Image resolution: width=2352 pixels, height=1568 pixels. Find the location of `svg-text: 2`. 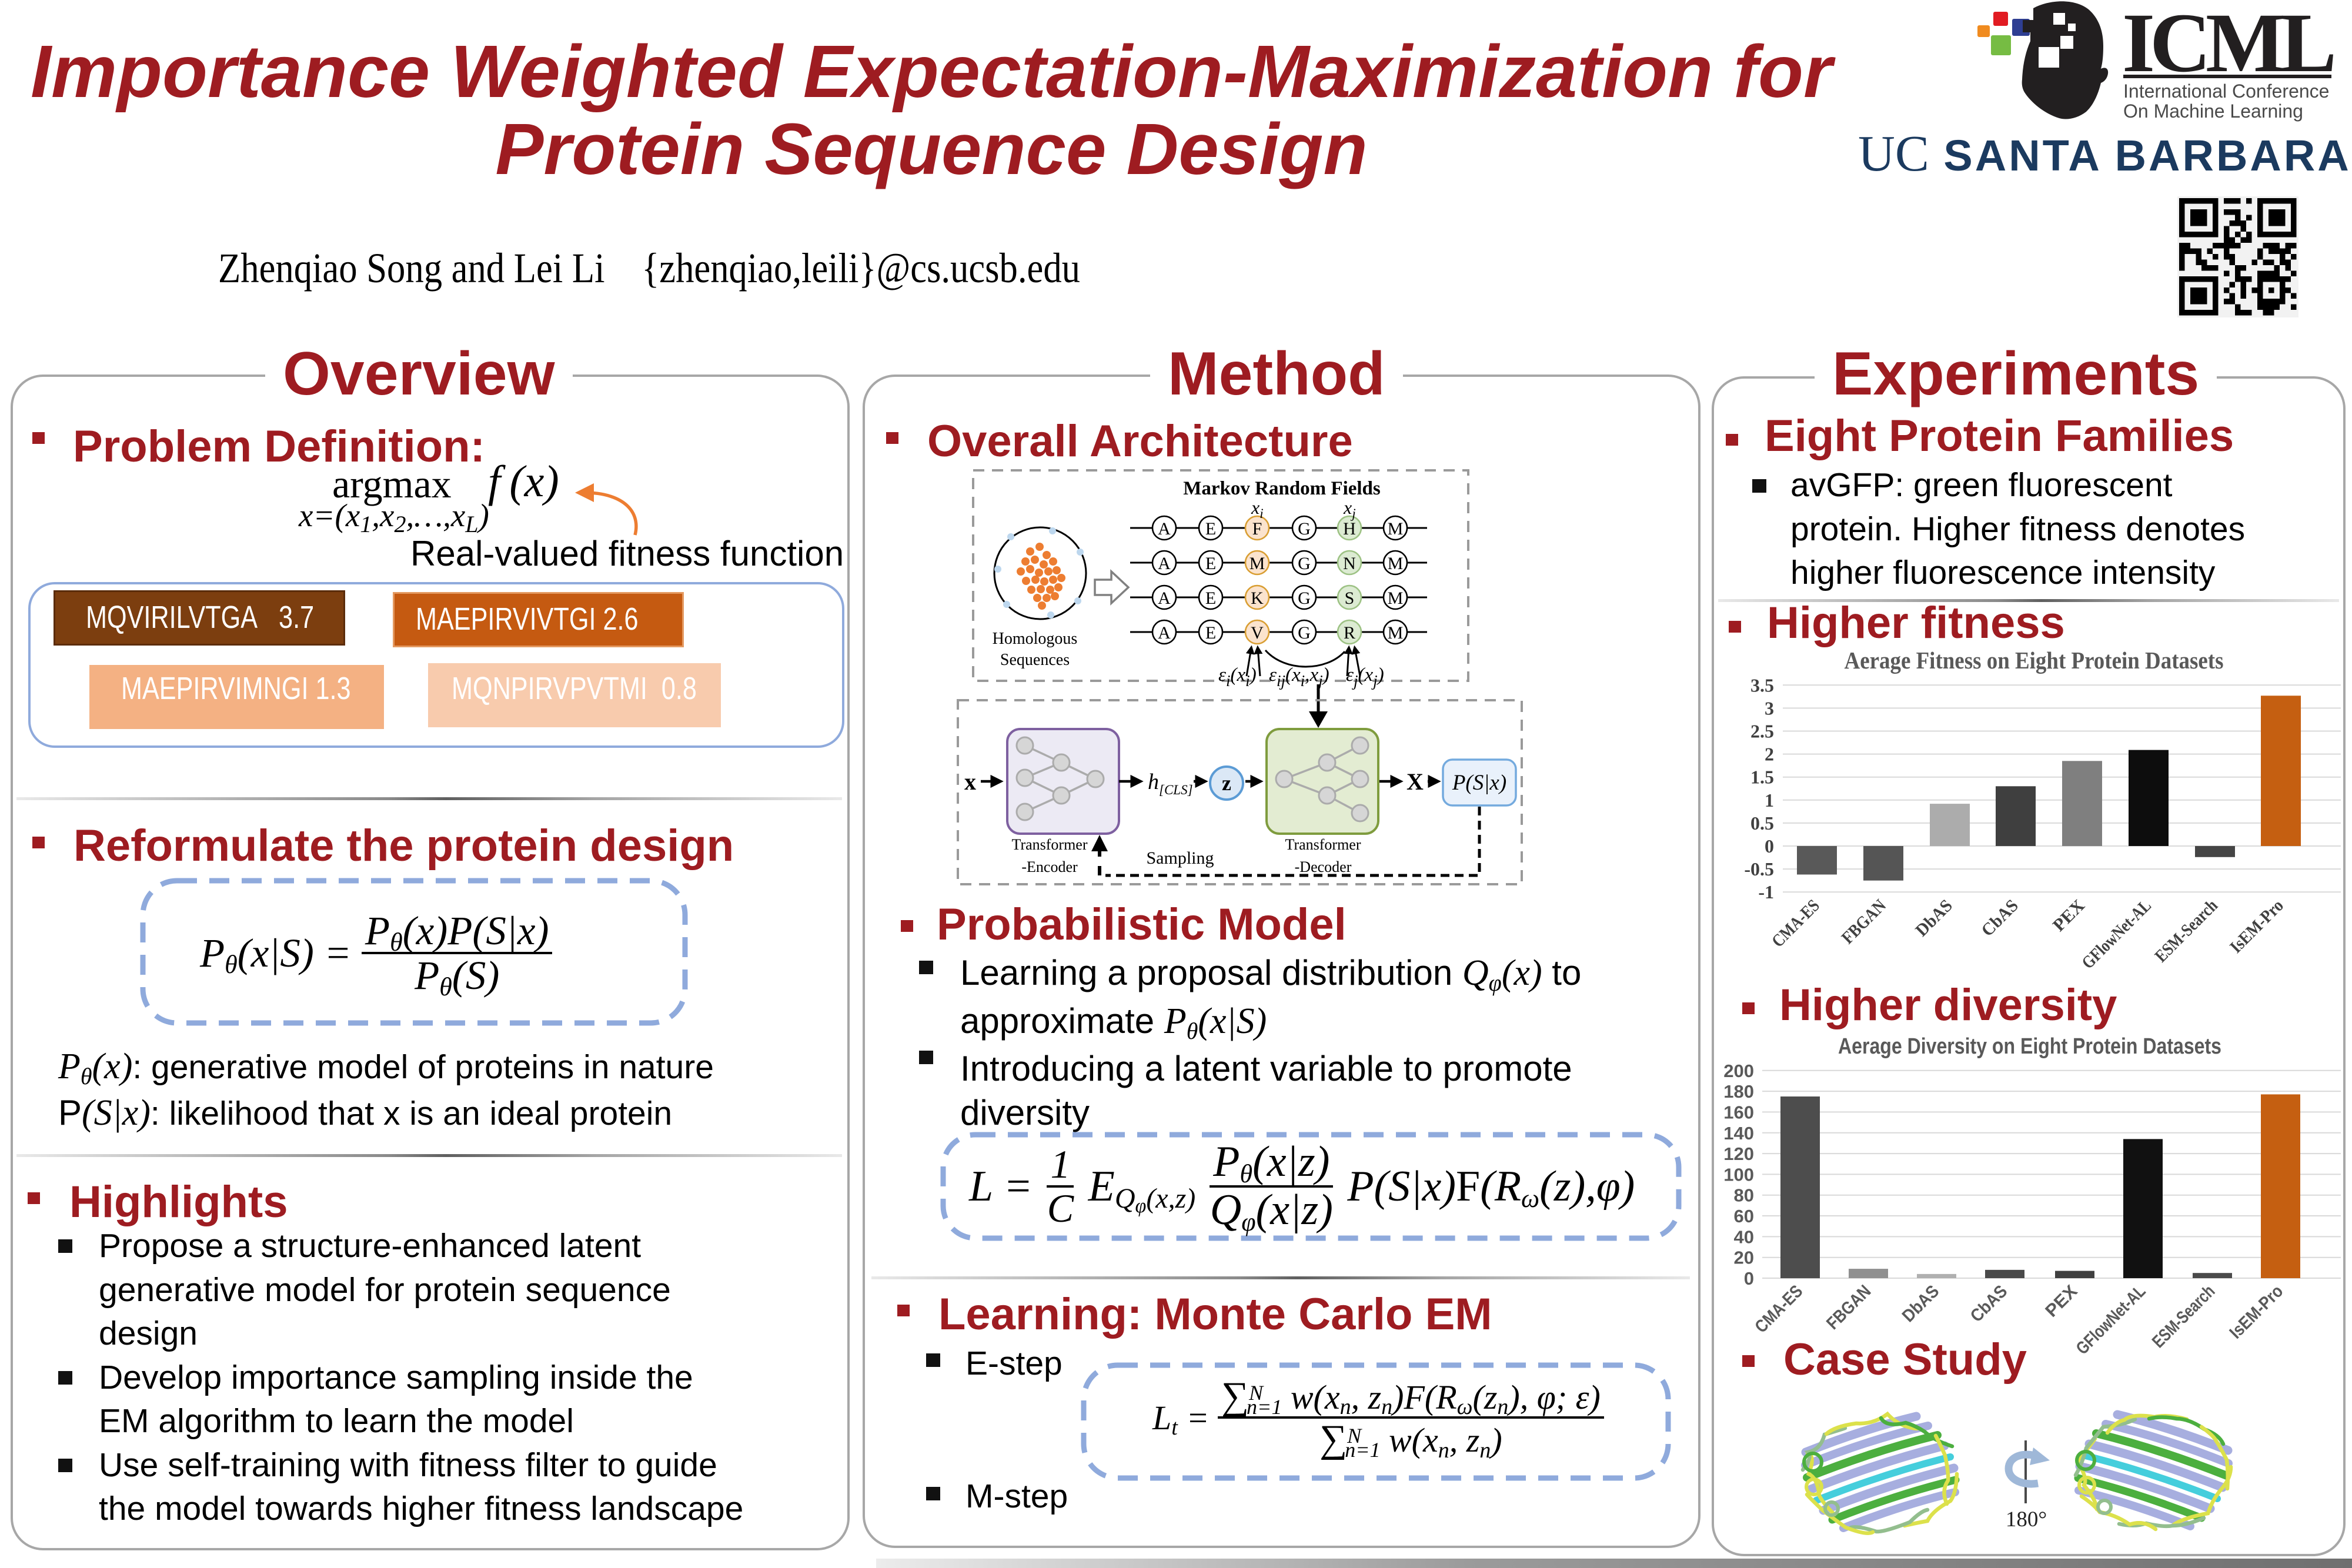

svg-text: 2 is located at coordinates (1769, 754).